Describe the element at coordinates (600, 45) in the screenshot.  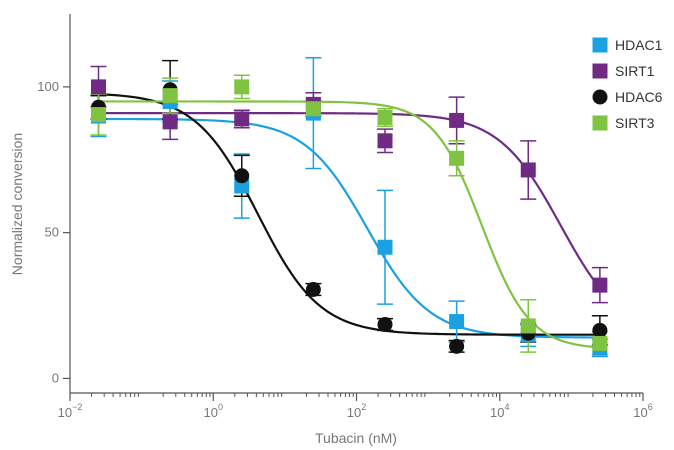
I see `legend-marker-hdac1` at that location.